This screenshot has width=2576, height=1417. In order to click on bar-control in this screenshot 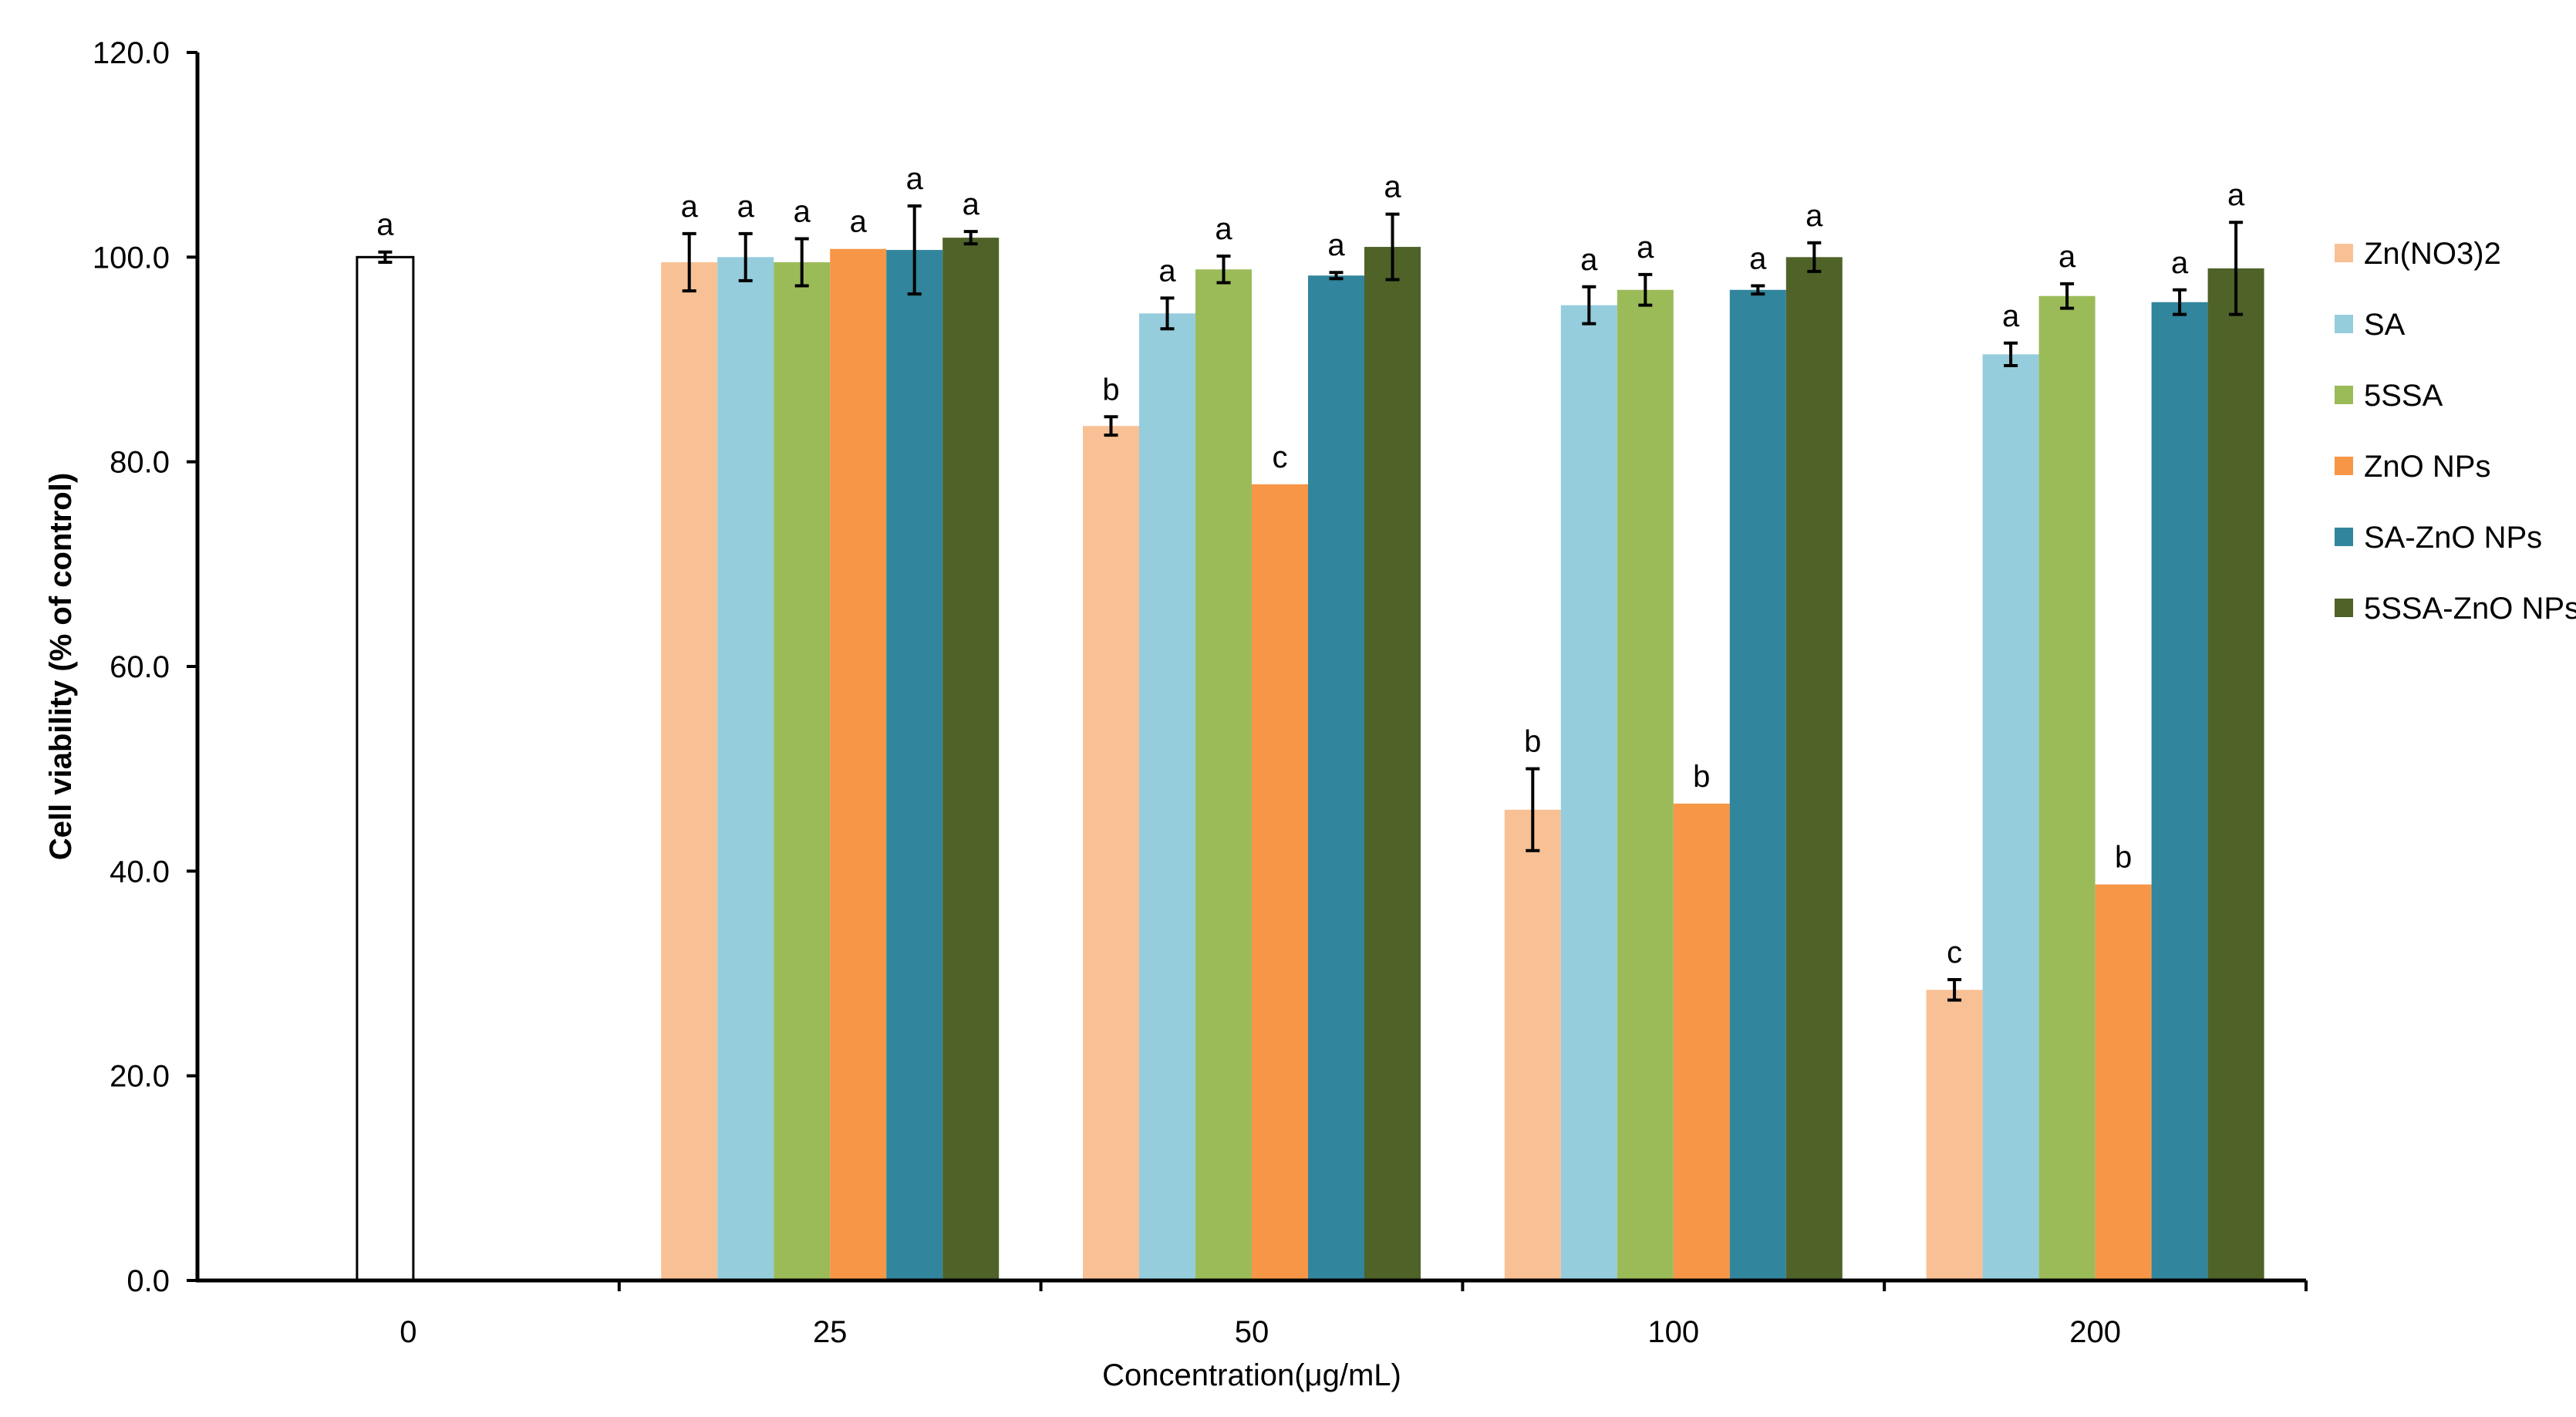, I will do `click(385, 768)`.